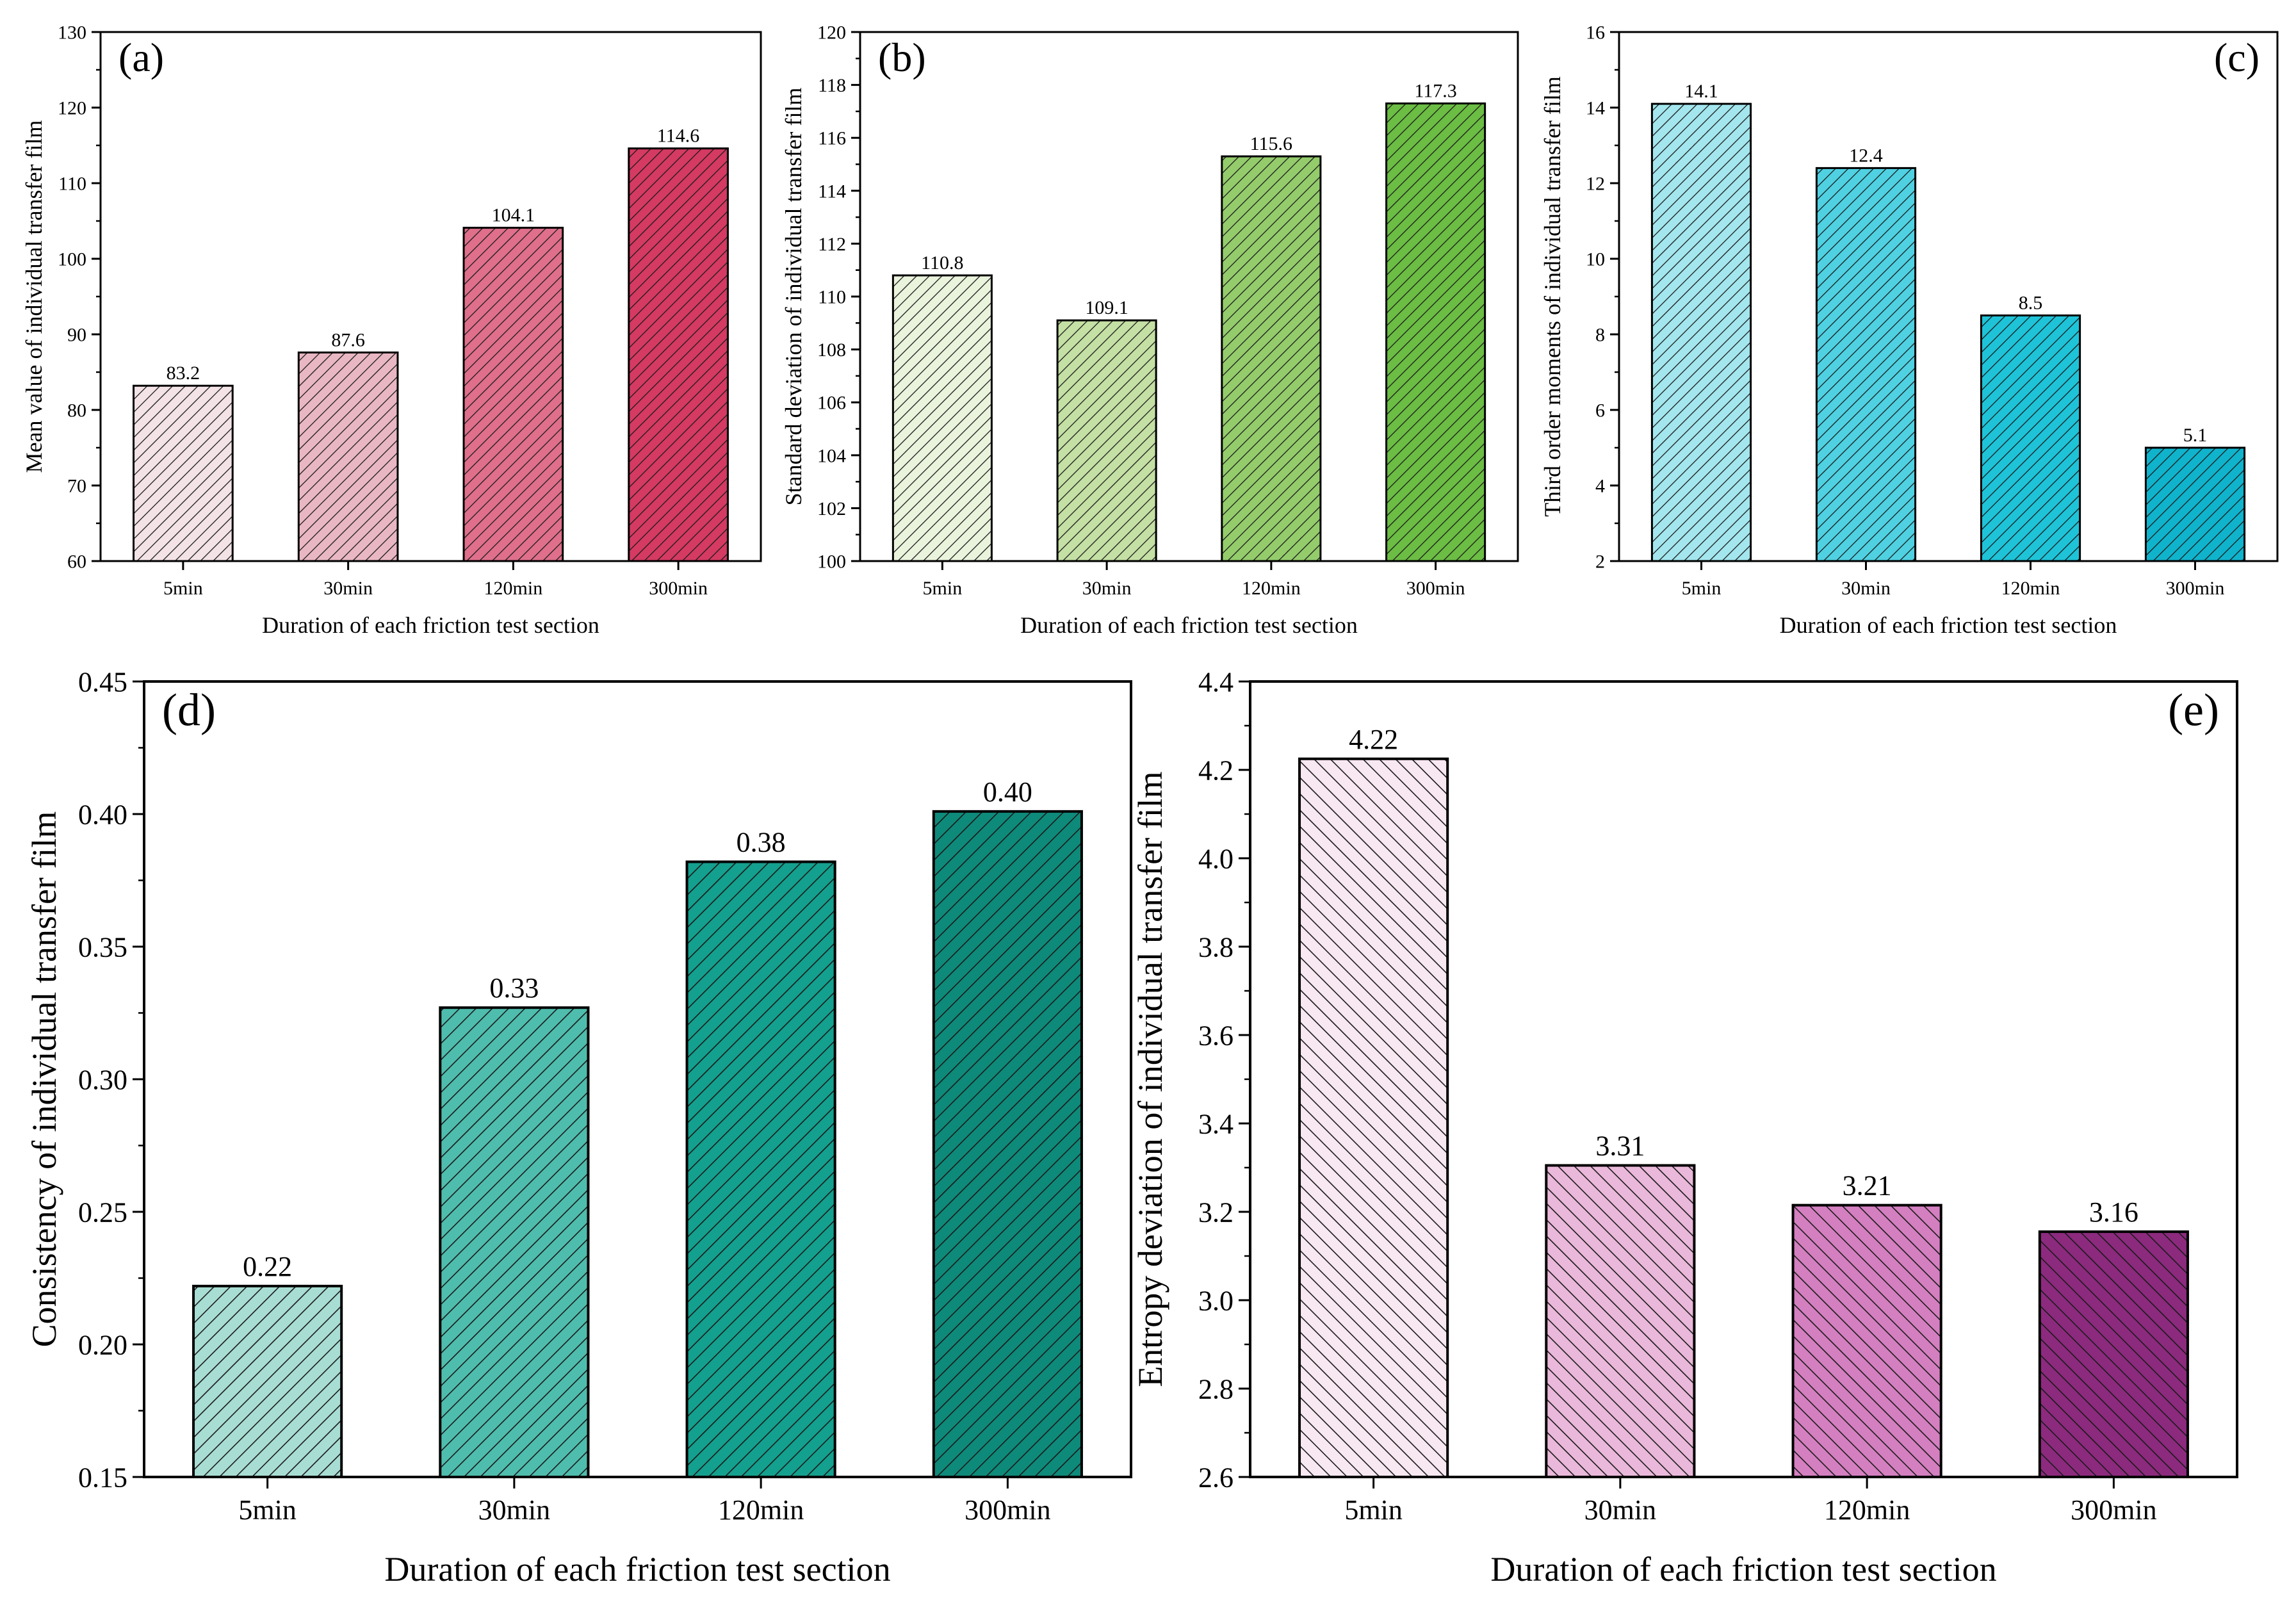 This screenshot has height=1607, width=2296. I want to click on panel-label: (b), so click(902, 57).